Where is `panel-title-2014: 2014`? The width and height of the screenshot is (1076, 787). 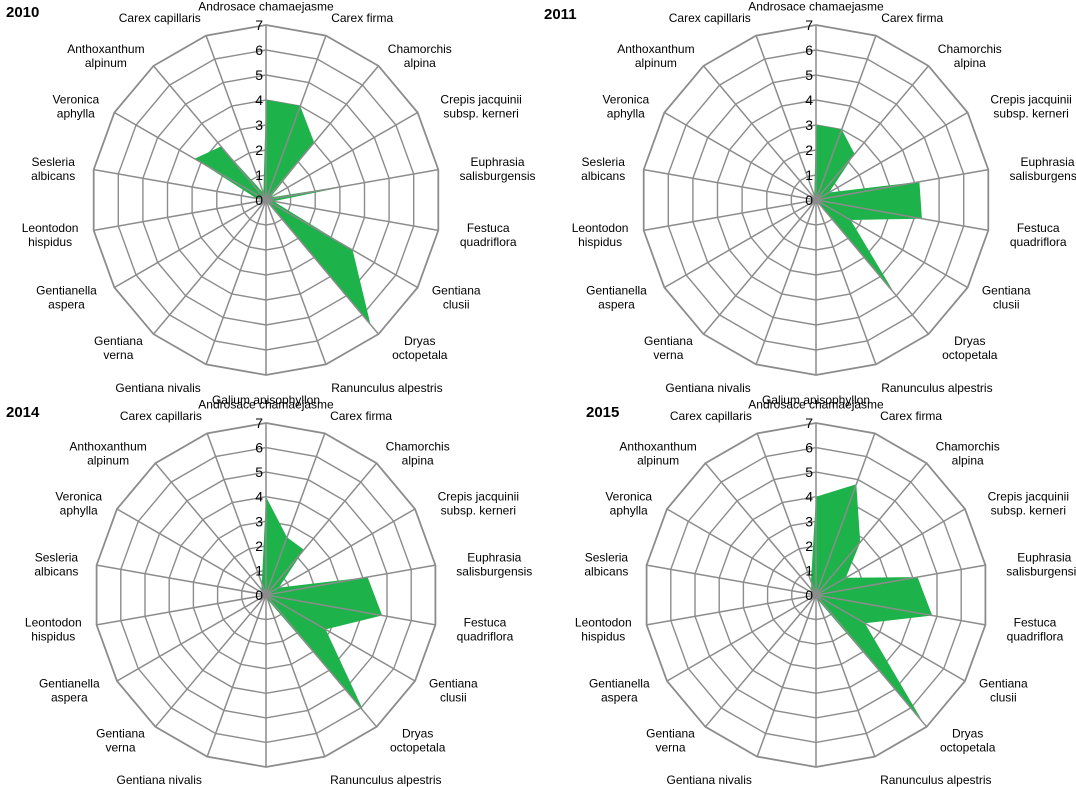
panel-title-2014: 2014 is located at coordinates (23, 412).